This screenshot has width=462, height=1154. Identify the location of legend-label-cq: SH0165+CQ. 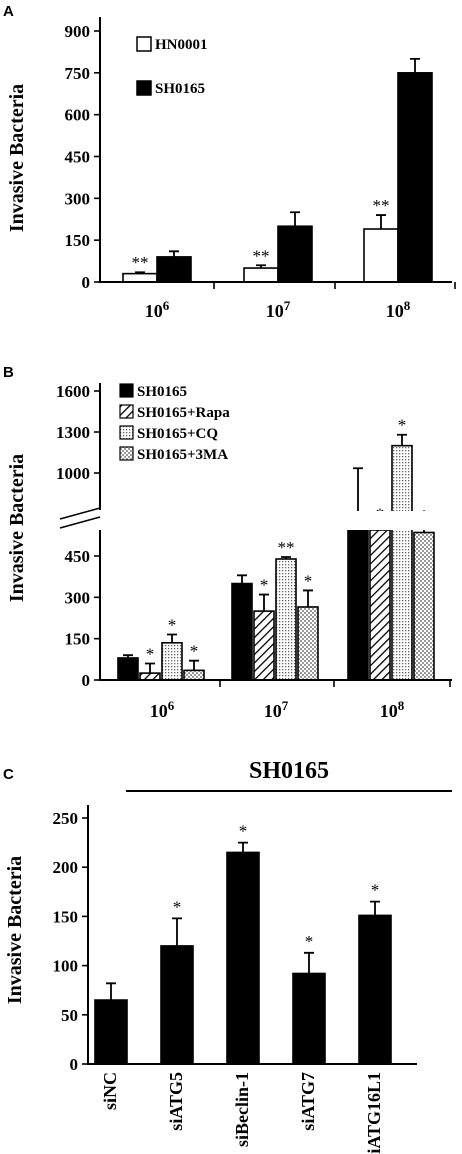
(177, 434).